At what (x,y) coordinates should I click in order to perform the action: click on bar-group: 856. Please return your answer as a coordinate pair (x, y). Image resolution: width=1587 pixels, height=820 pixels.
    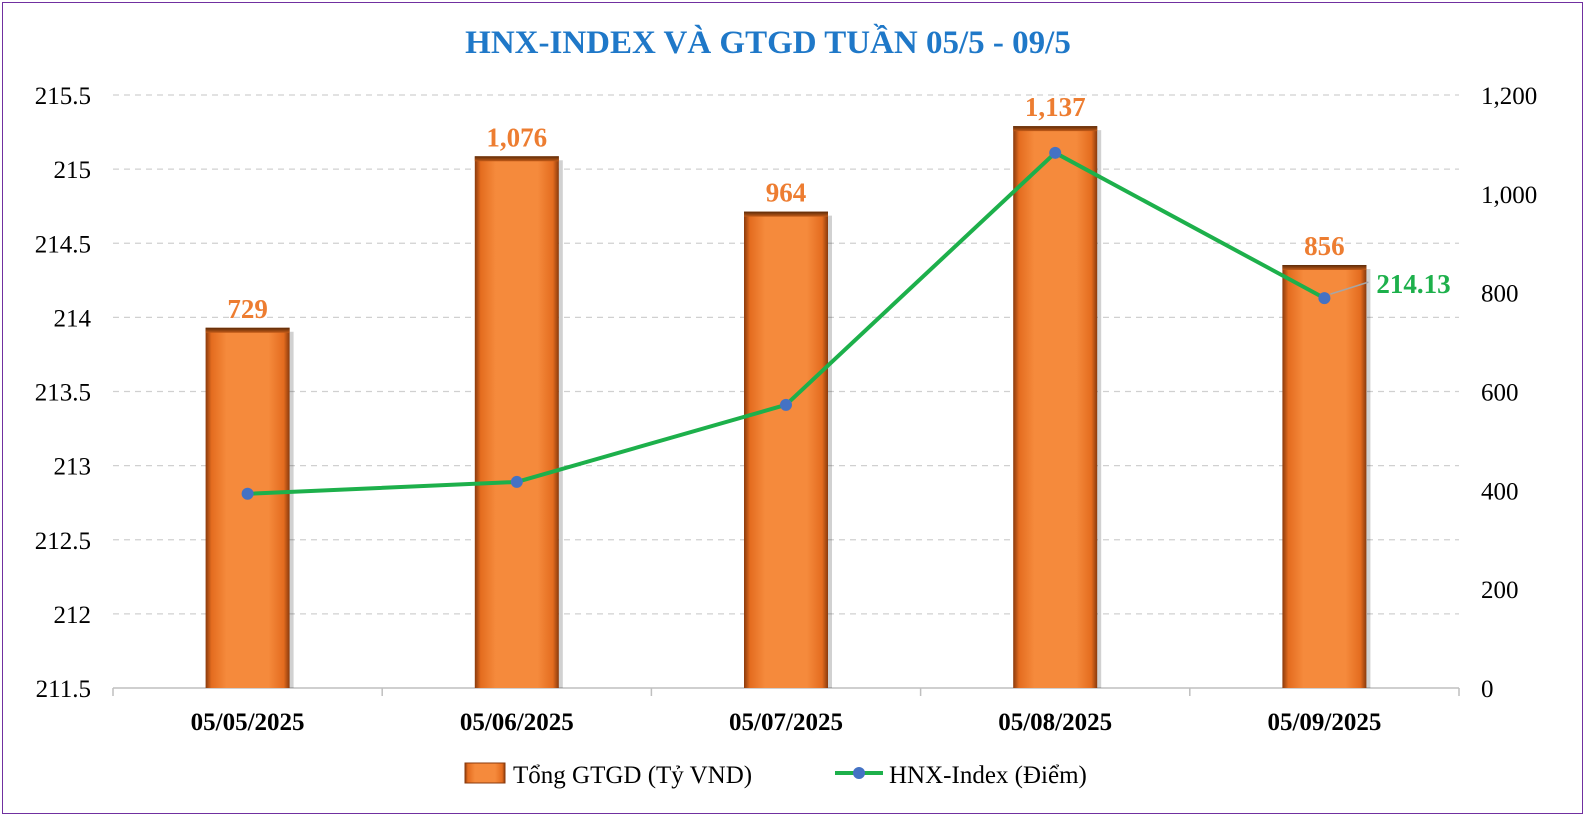
    Looking at the image, I should click on (1326, 459).